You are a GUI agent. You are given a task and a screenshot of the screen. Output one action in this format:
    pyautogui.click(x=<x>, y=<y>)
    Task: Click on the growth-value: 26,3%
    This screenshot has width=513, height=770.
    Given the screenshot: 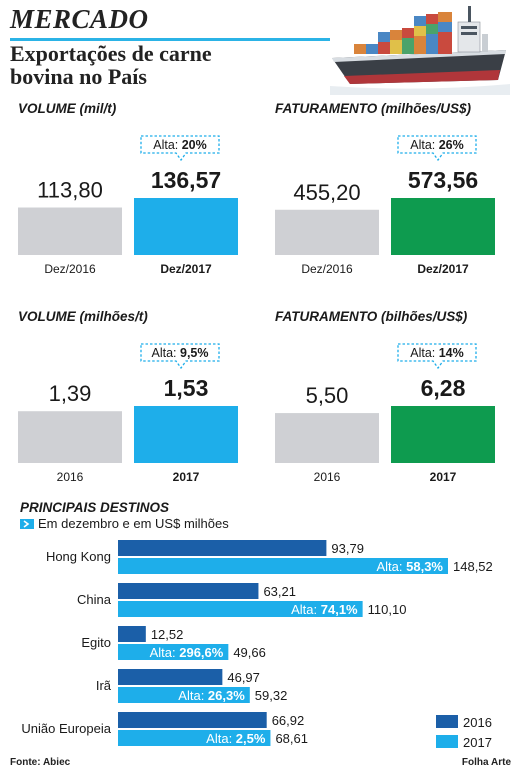 What is the action you would take?
    pyautogui.click(x=226, y=695)
    